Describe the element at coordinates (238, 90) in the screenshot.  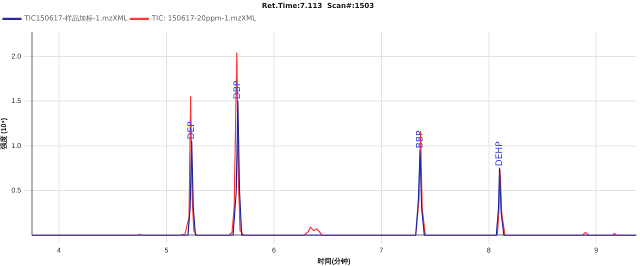
I see `annotation: DBP` at that location.